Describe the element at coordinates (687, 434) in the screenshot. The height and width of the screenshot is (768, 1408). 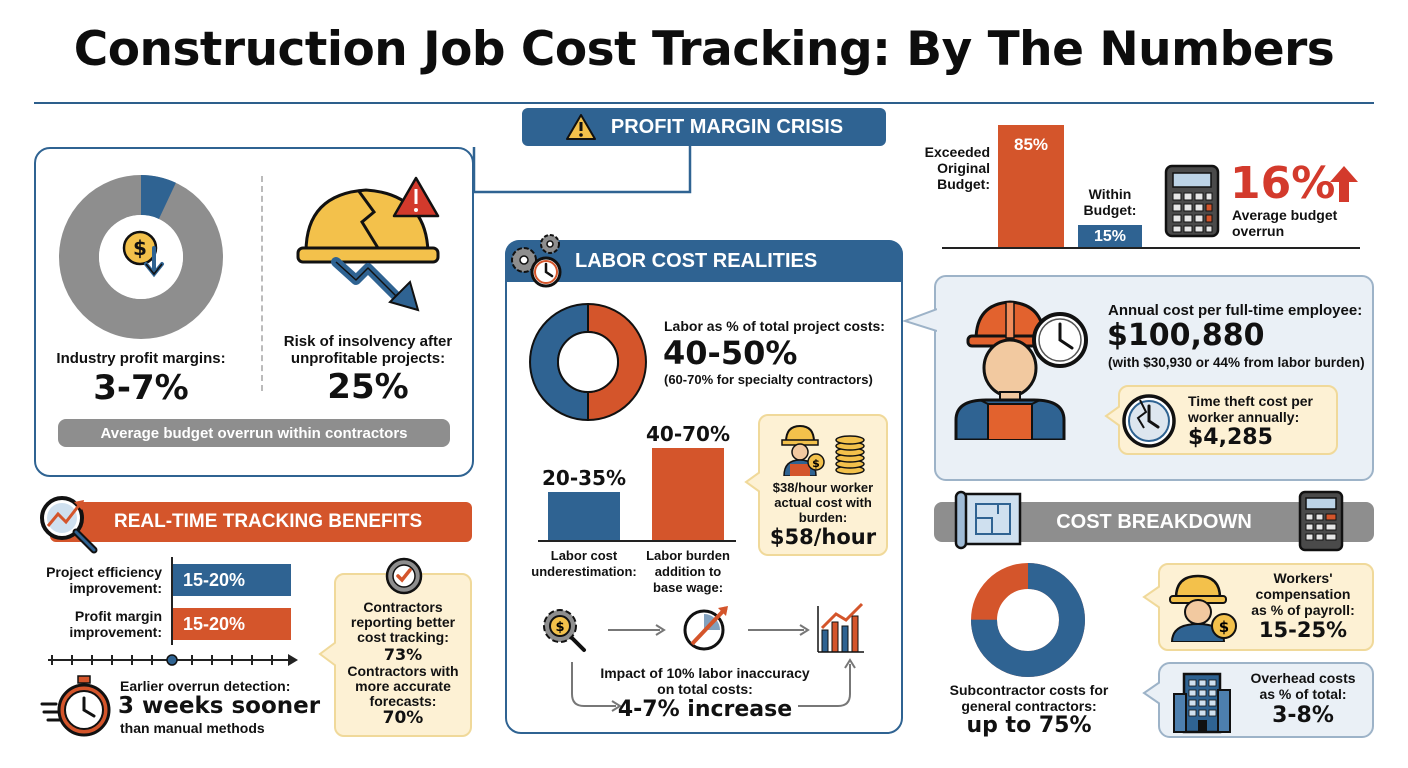
I see `bar2-value: 40-70%` at that location.